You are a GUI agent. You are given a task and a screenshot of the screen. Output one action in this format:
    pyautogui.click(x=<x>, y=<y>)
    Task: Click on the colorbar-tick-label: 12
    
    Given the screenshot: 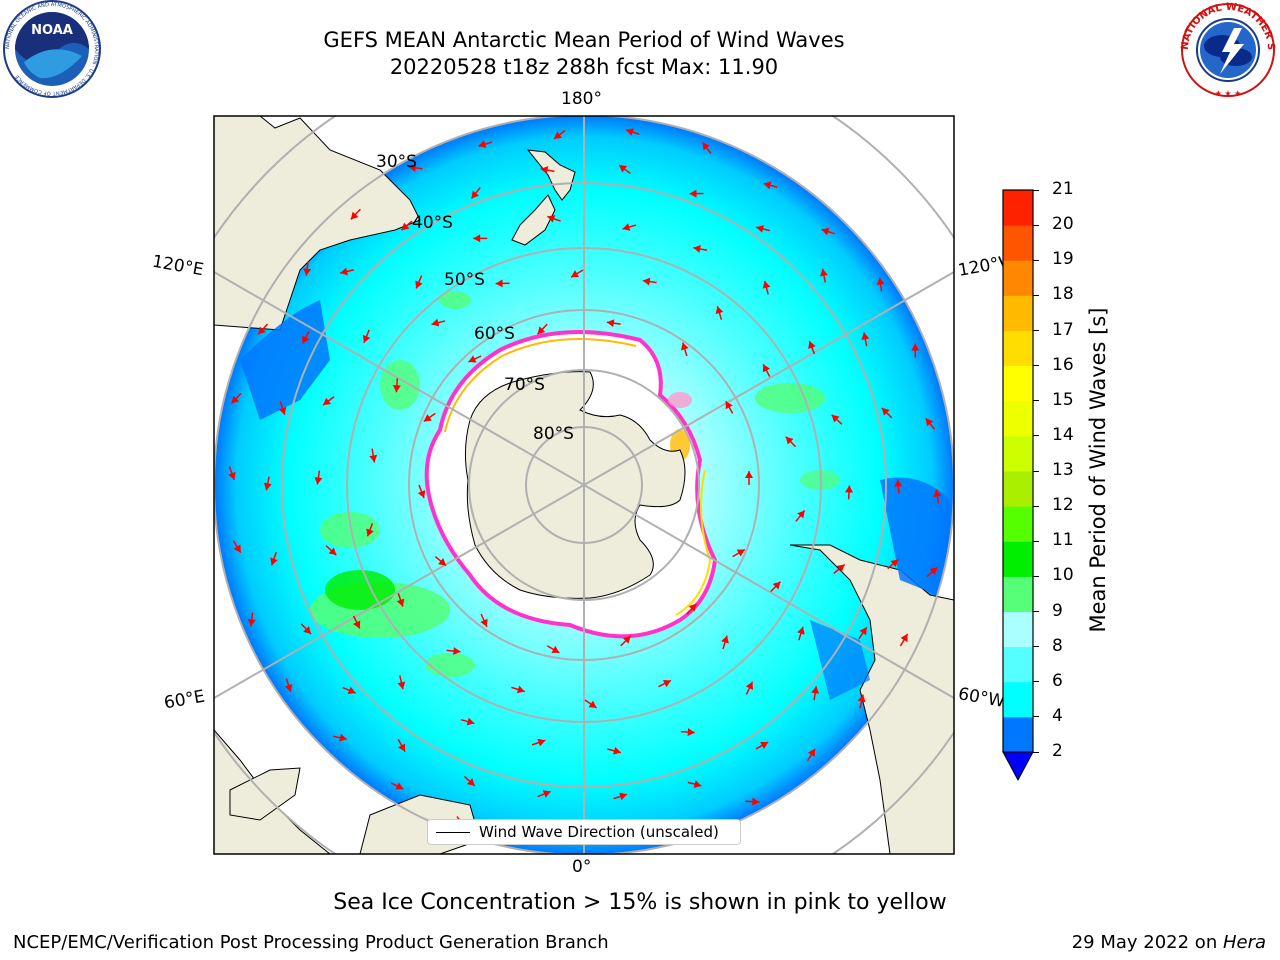 What is the action you would take?
    pyautogui.click(x=1063, y=505)
    